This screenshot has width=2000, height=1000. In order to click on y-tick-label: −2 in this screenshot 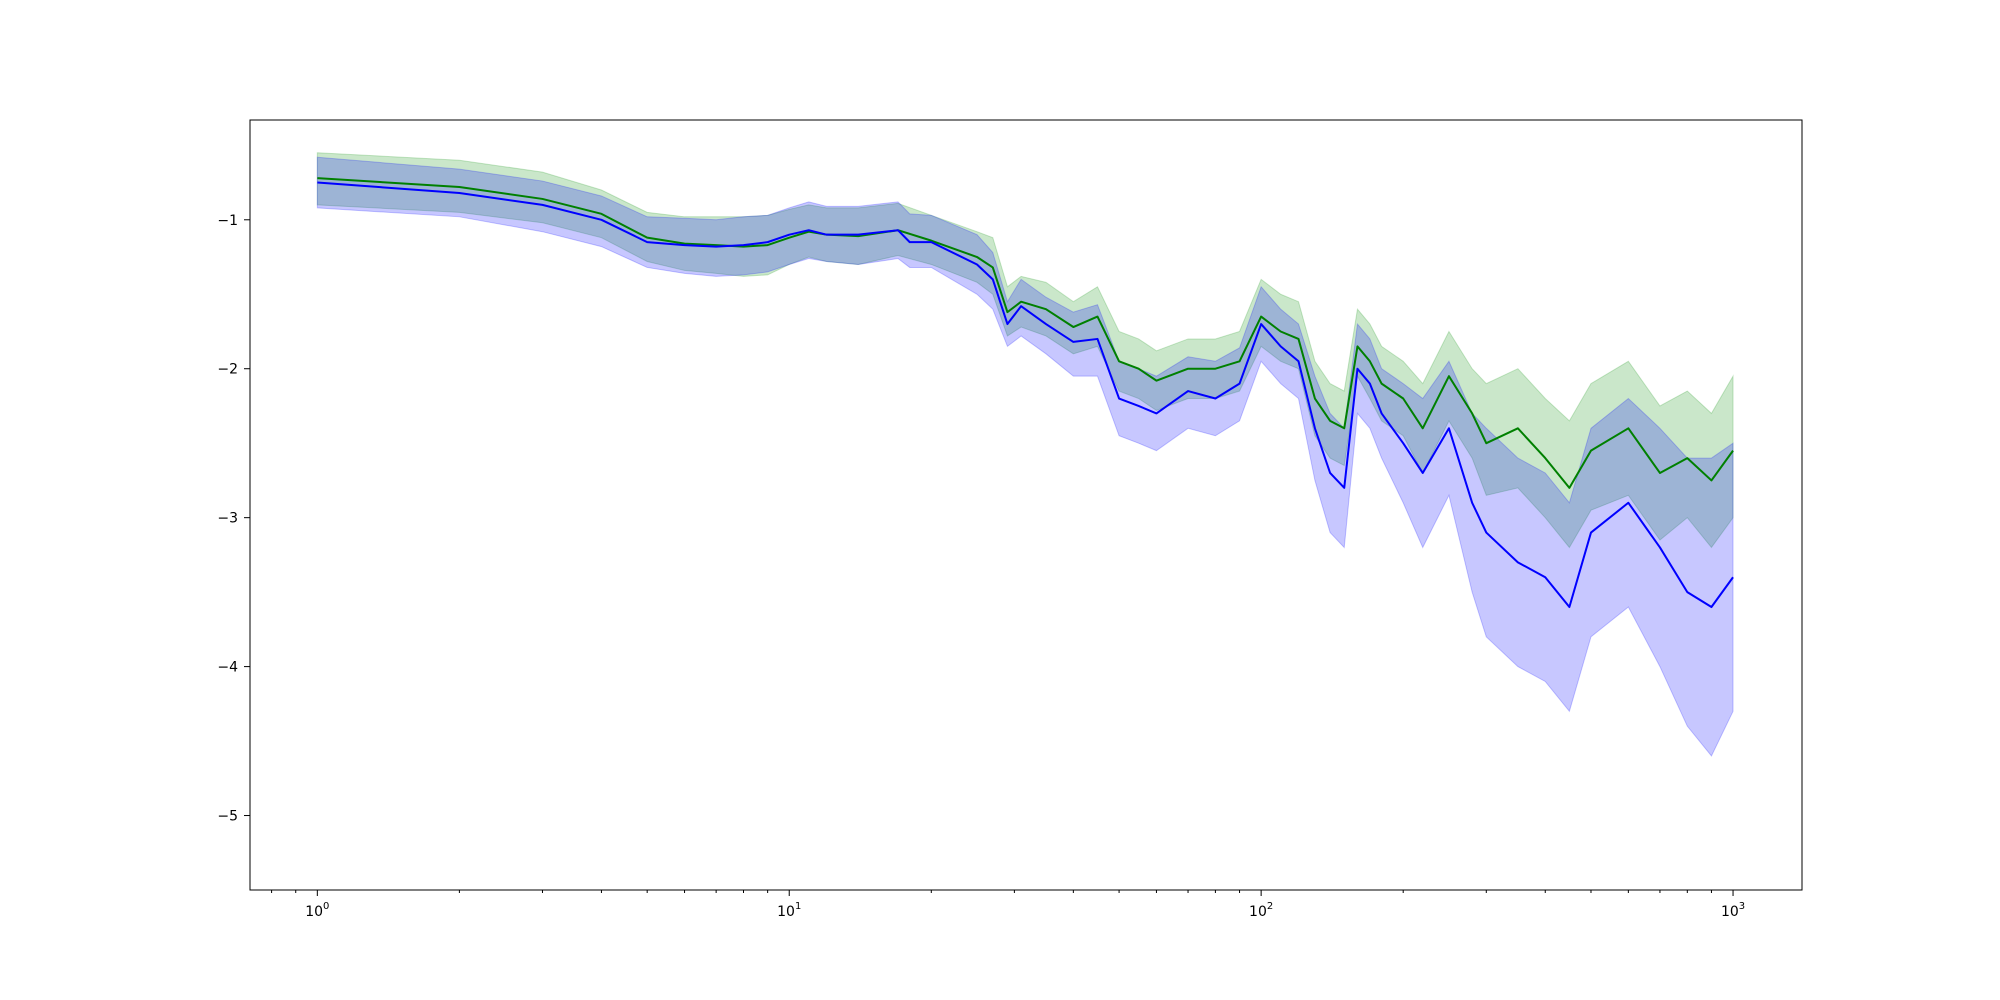, I will do `click(227, 370)`.